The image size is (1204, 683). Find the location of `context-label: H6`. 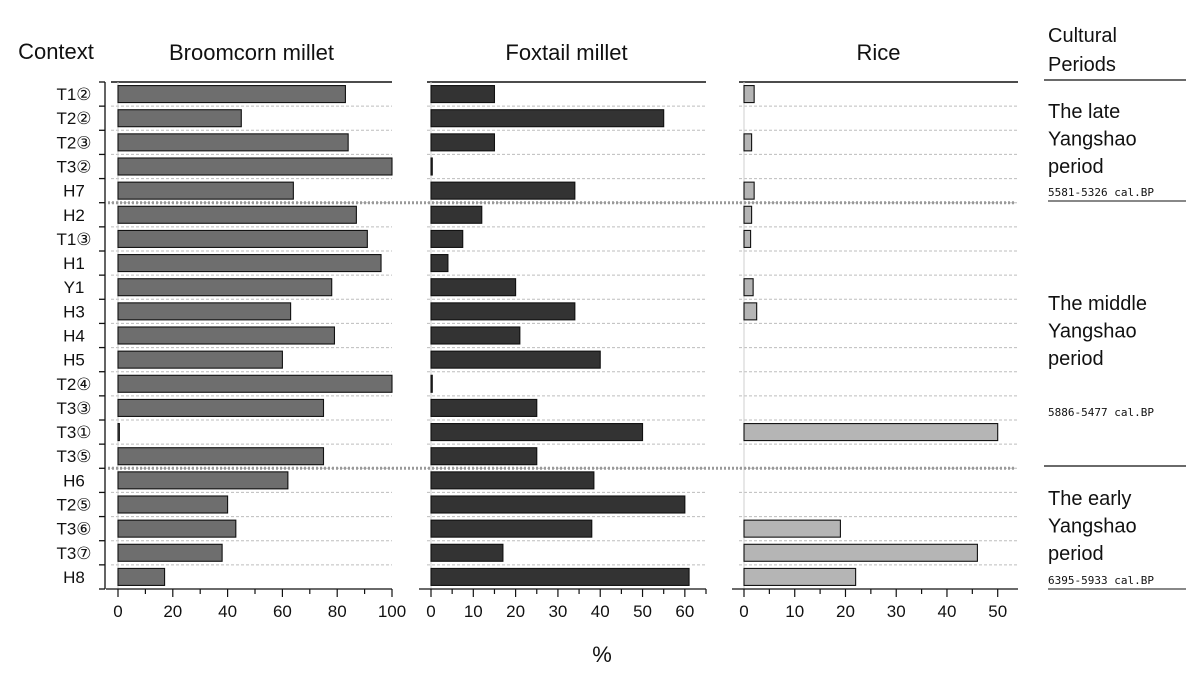

context-label: H6 is located at coordinates (74, 480).